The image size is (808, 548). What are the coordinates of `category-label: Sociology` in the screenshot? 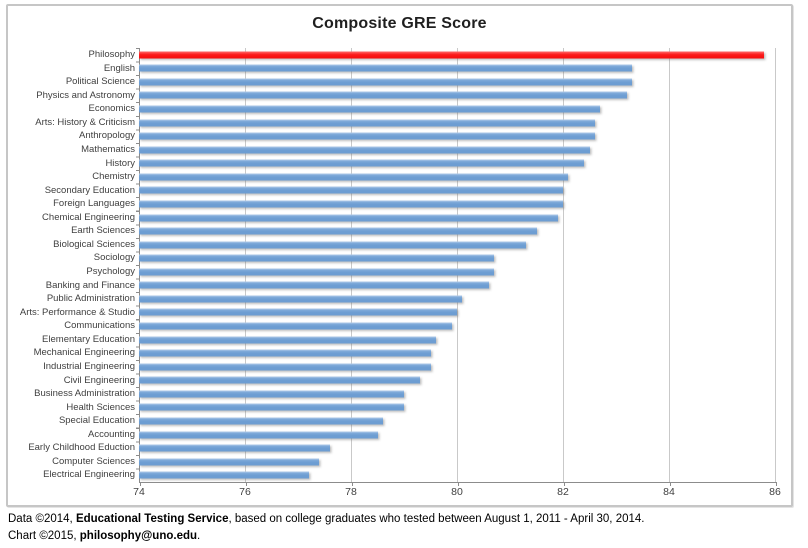 It's located at (114, 258).